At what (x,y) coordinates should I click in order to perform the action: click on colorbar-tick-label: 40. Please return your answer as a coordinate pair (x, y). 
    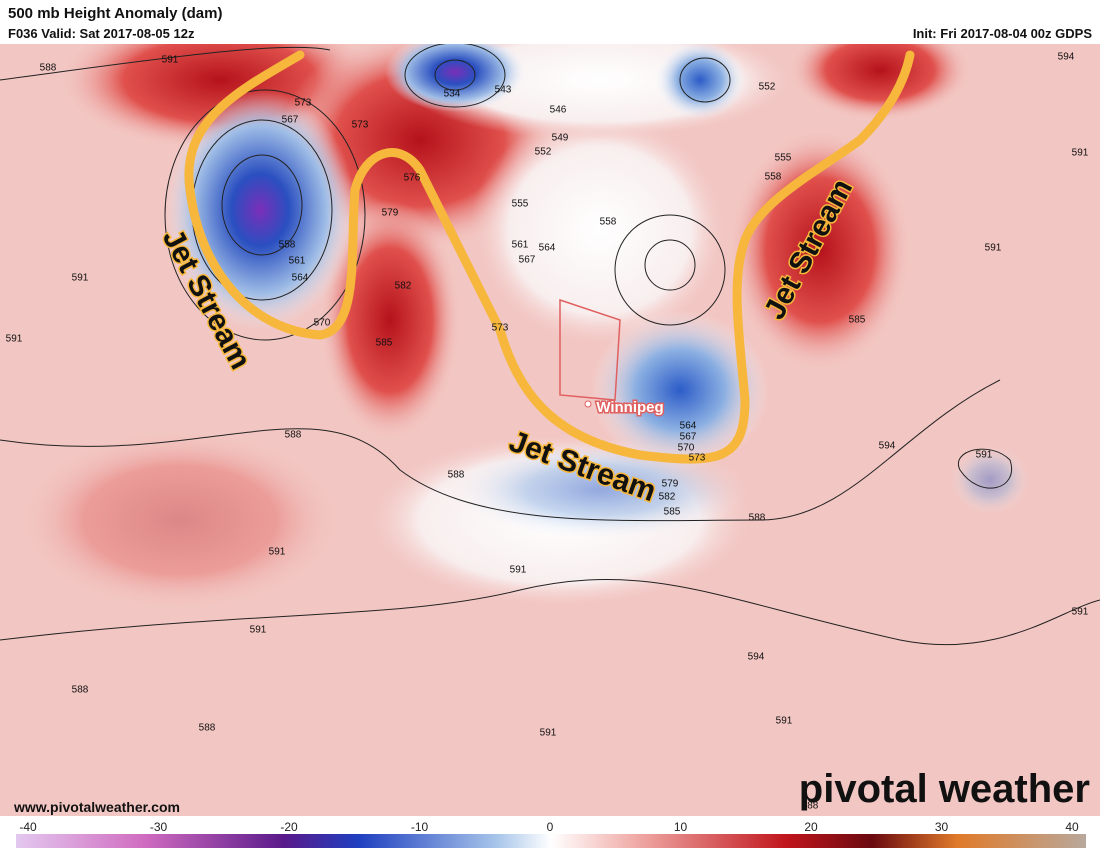
    Looking at the image, I should click on (1072, 827).